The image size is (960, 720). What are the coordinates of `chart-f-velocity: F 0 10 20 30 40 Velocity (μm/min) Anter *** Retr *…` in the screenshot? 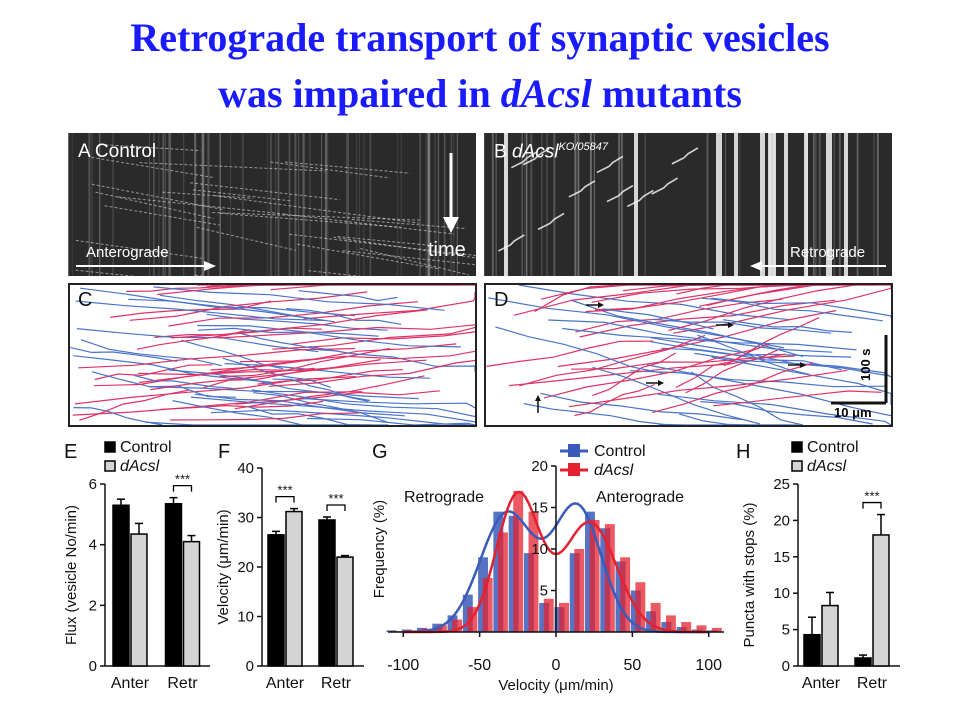 It's located at (289, 566).